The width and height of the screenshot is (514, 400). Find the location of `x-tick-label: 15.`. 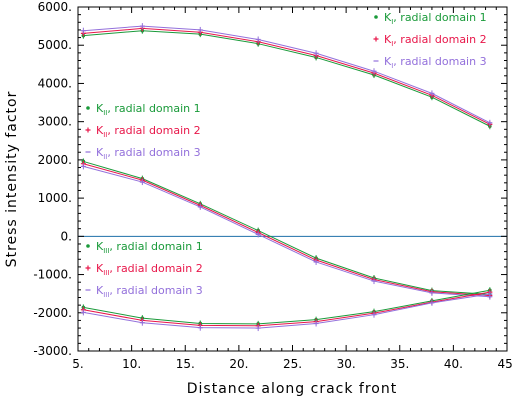

x-tick-label: 15. is located at coordinates (185, 364).